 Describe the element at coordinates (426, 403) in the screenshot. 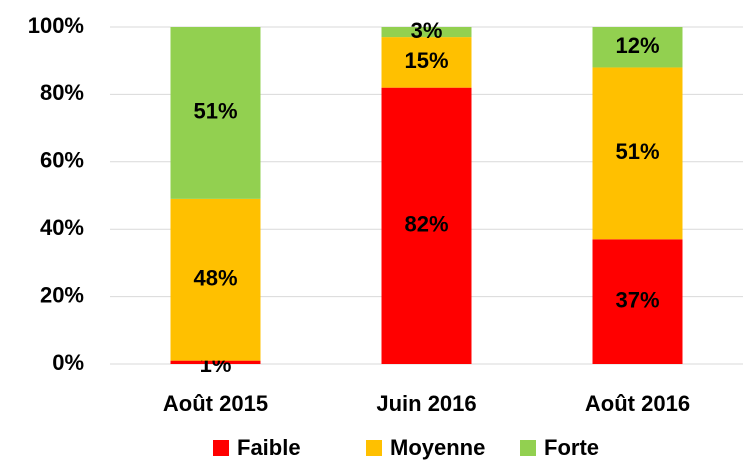

I see `x-tick-label: Juin 2016` at that location.